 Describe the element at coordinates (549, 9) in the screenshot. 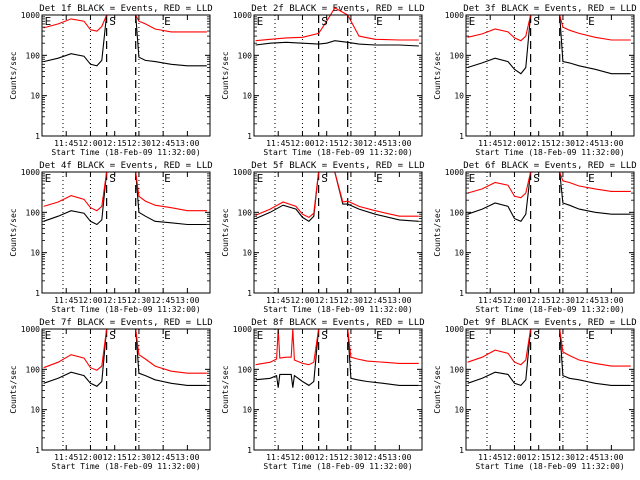

I see `panel-title: Det 3f BLACK = Events, RED = LLD` at that location.